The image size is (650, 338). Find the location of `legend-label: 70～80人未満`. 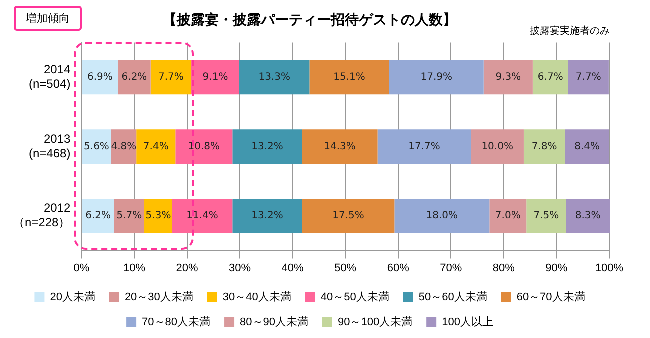

legend-label: 70～80人未満 is located at coordinates (176, 322).